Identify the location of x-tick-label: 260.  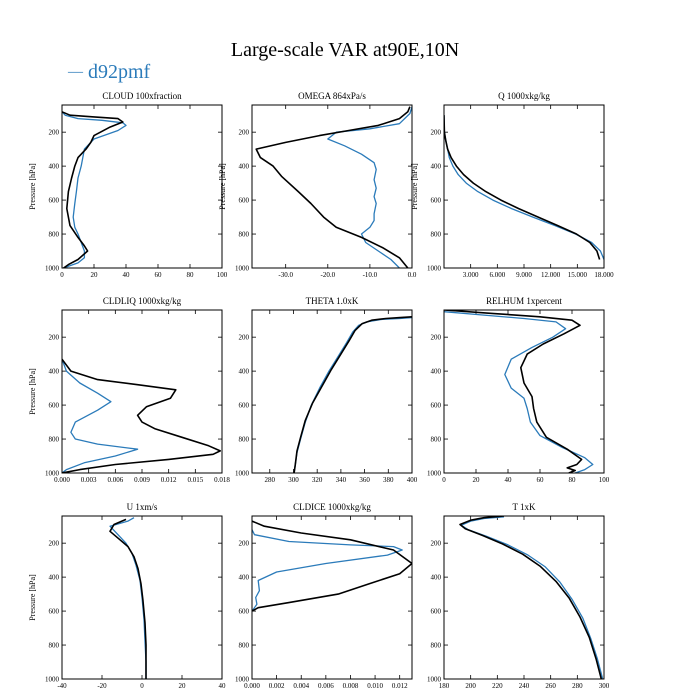
(550, 686).